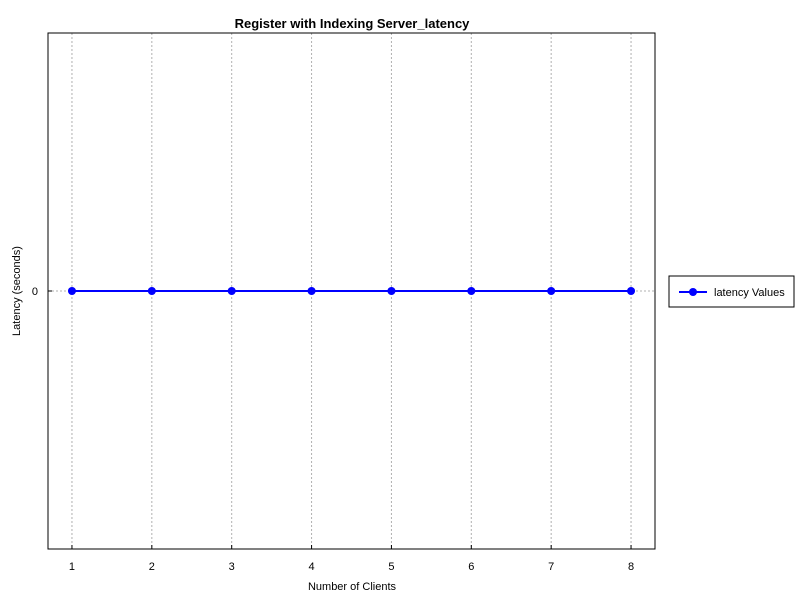 The image size is (800, 605). Describe the element at coordinates (17, 291) in the screenshot. I see `y-axis-label: Latency (seconds)` at that location.